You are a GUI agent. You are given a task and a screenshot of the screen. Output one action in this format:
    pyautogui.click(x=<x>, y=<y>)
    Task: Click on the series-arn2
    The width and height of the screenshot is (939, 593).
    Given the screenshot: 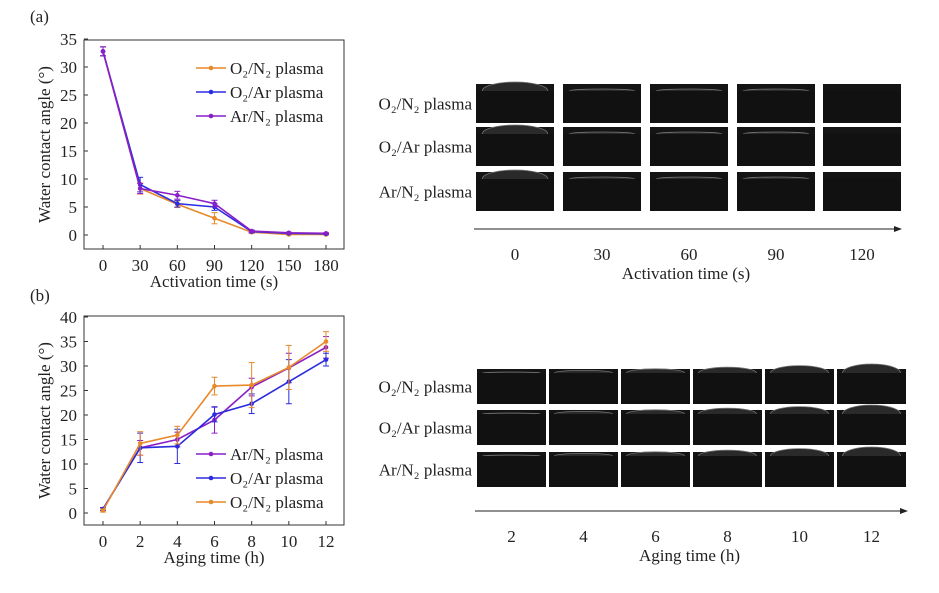 What is the action you would take?
    pyautogui.click(x=214, y=141)
    